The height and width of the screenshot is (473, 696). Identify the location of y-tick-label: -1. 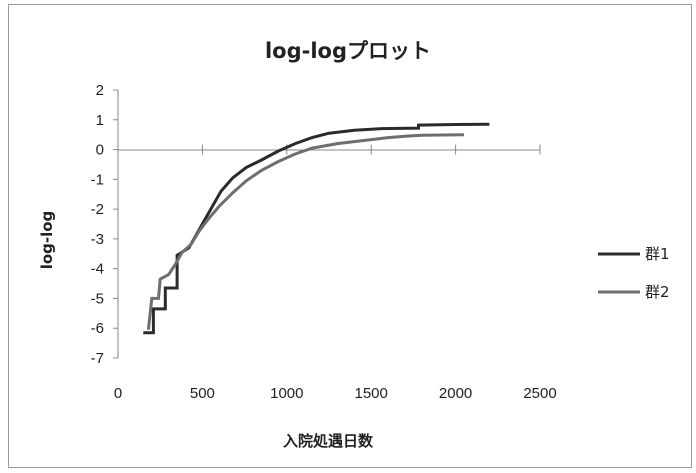
(97, 179).